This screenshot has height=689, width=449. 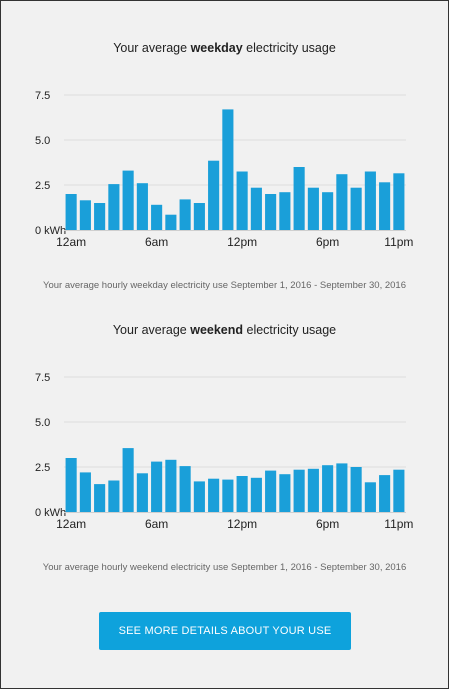 What do you see at coordinates (398, 524) in the screenshot?
I see `weekend-xtick-label: 11pm` at bounding box center [398, 524].